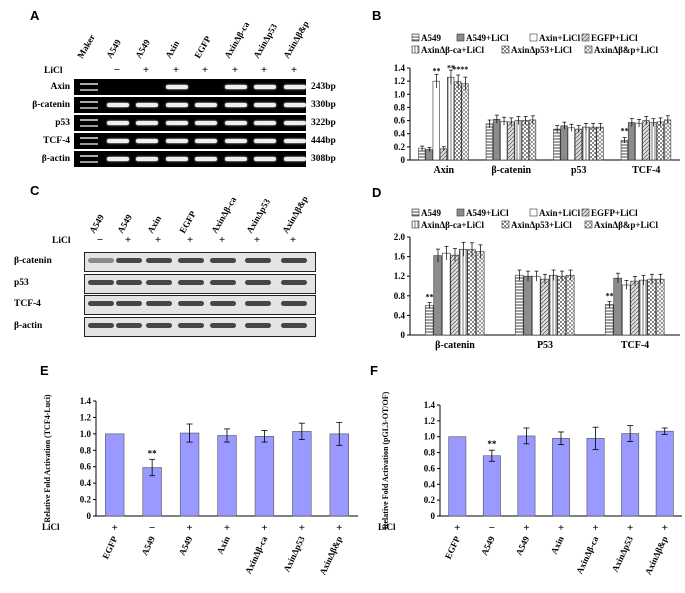 The image size is (685, 593). What do you see at coordinates (541, 225) in the screenshot?
I see `legend-label: AxinΔp53+LiCl` at bounding box center [541, 225].